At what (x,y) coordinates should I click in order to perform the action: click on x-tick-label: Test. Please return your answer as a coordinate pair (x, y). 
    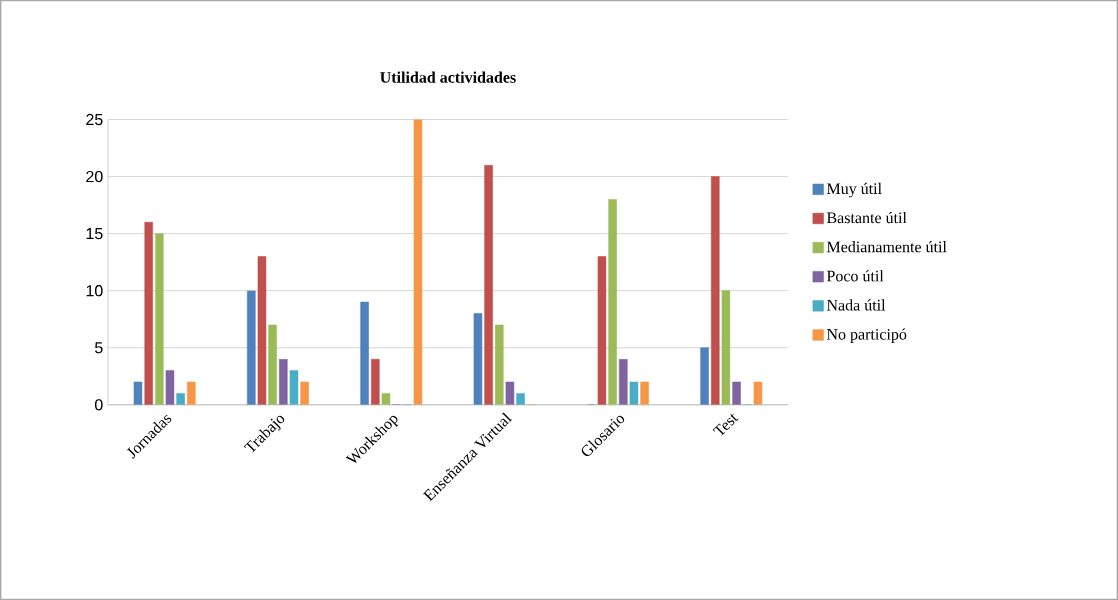
    Looking at the image, I should click on (725, 424).